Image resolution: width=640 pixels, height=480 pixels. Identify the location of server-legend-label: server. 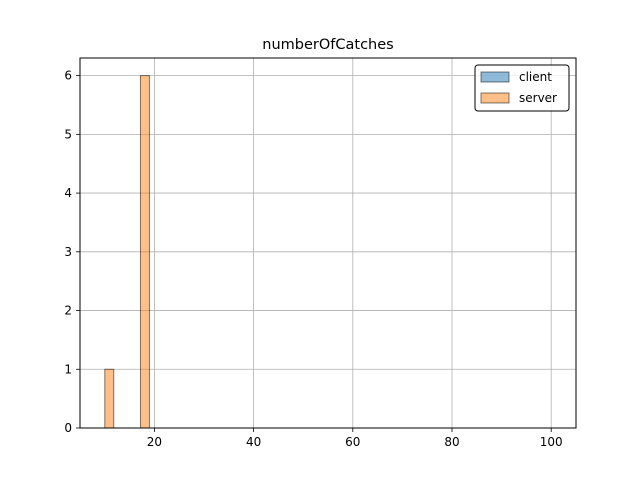
(538, 98).